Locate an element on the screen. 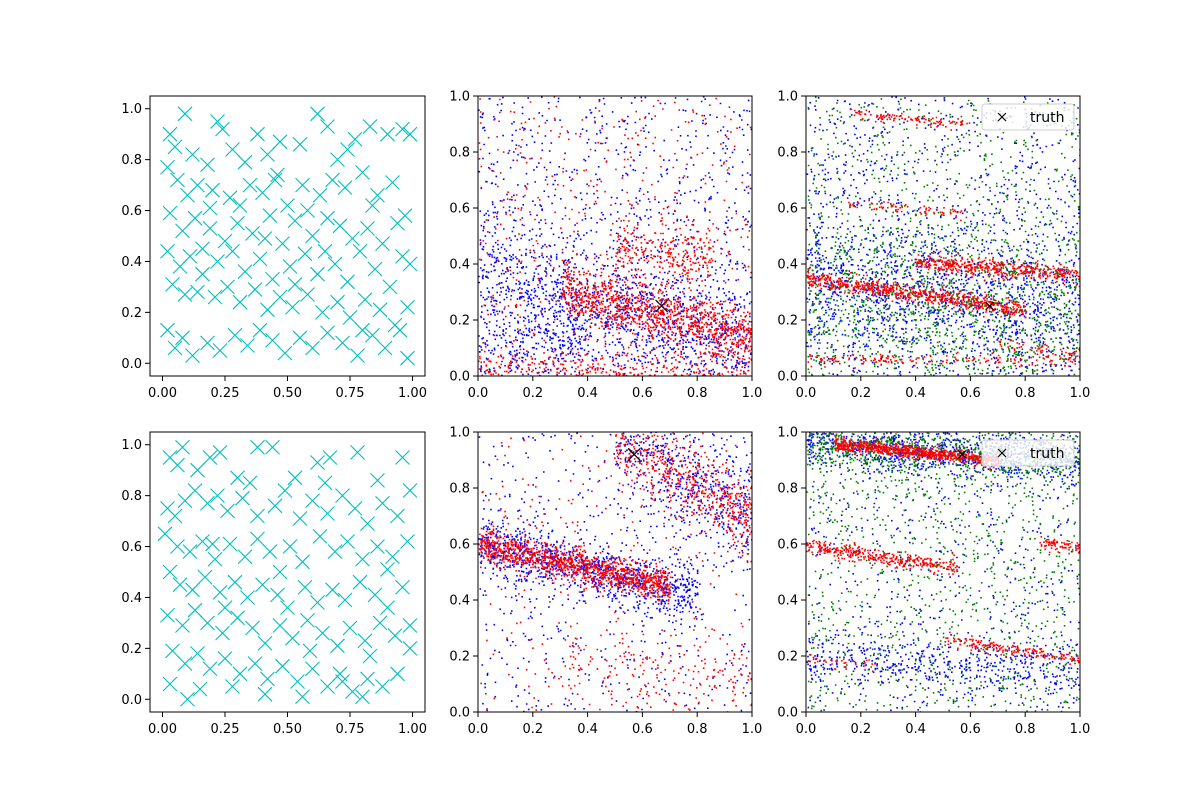  x-tick-label: 0.8 is located at coordinates (697, 729).